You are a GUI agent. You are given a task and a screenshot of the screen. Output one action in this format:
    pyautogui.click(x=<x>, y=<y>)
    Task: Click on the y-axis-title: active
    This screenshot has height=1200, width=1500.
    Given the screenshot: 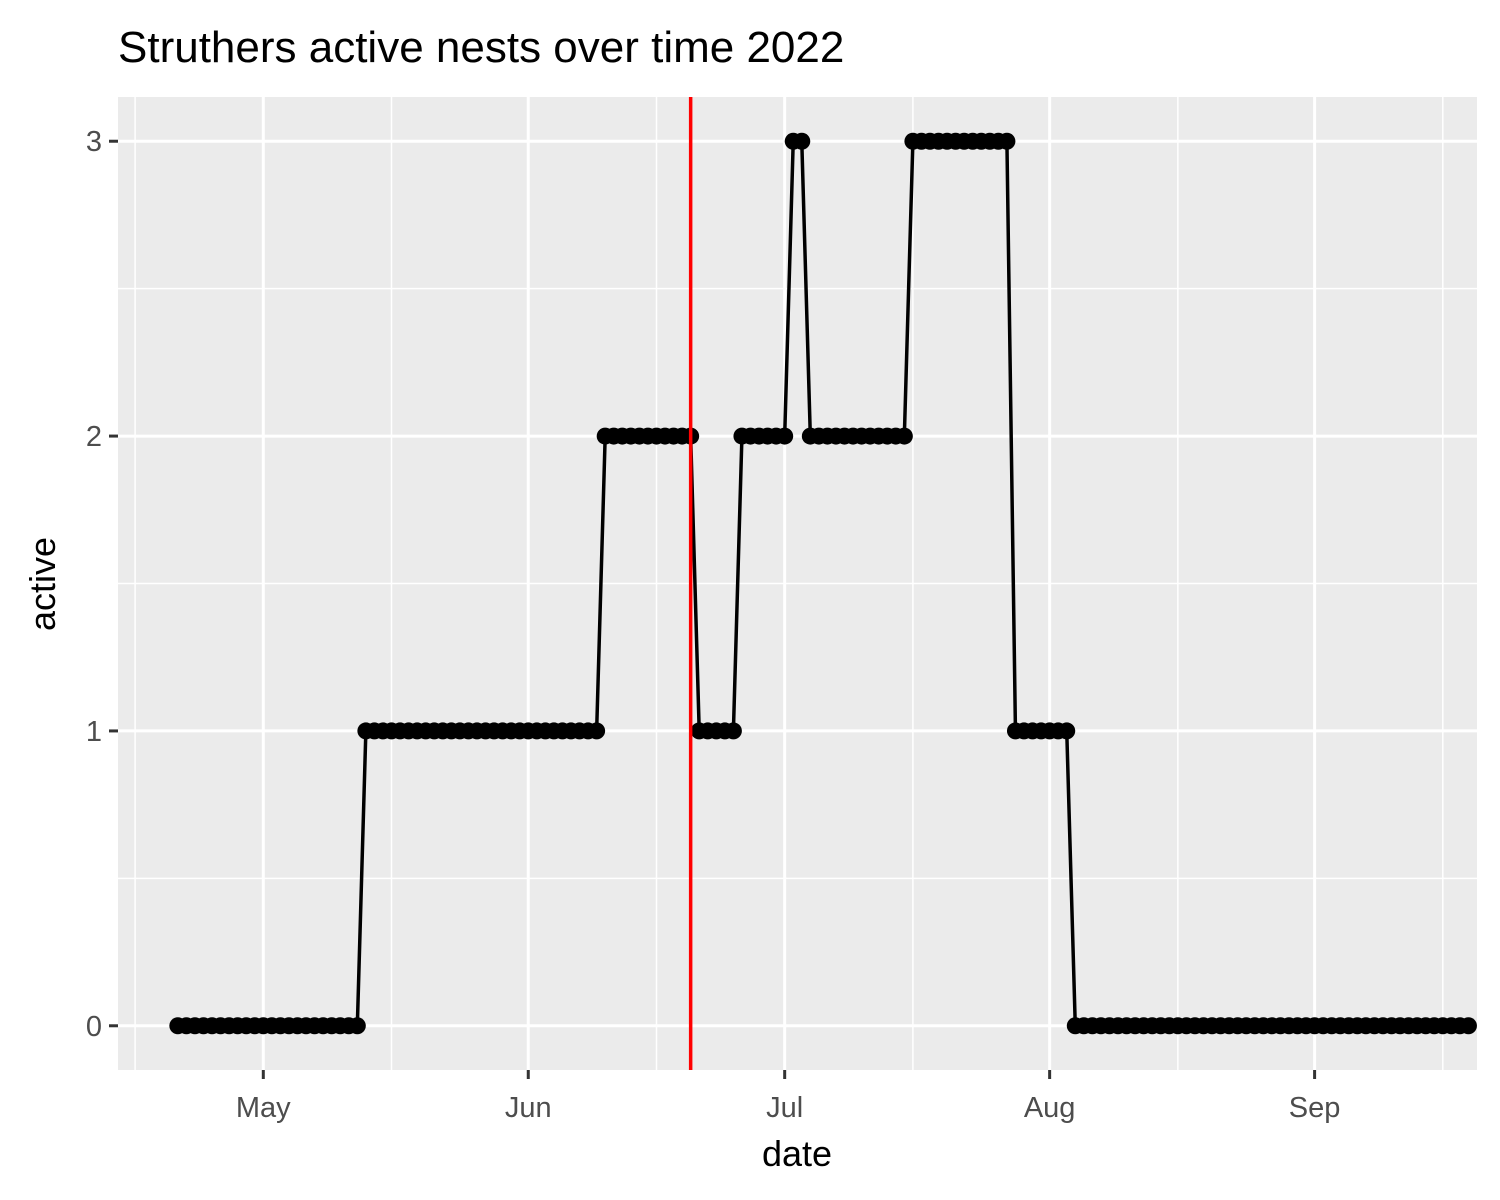 What is the action you would take?
    pyautogui.click(x=42, y=584)
    